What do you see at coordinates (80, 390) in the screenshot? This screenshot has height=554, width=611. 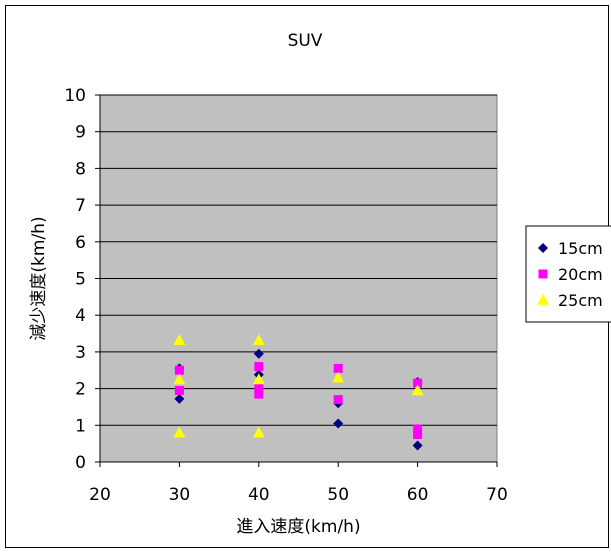 I see `y-tick-label: 2` at bounding box center [80, 390].